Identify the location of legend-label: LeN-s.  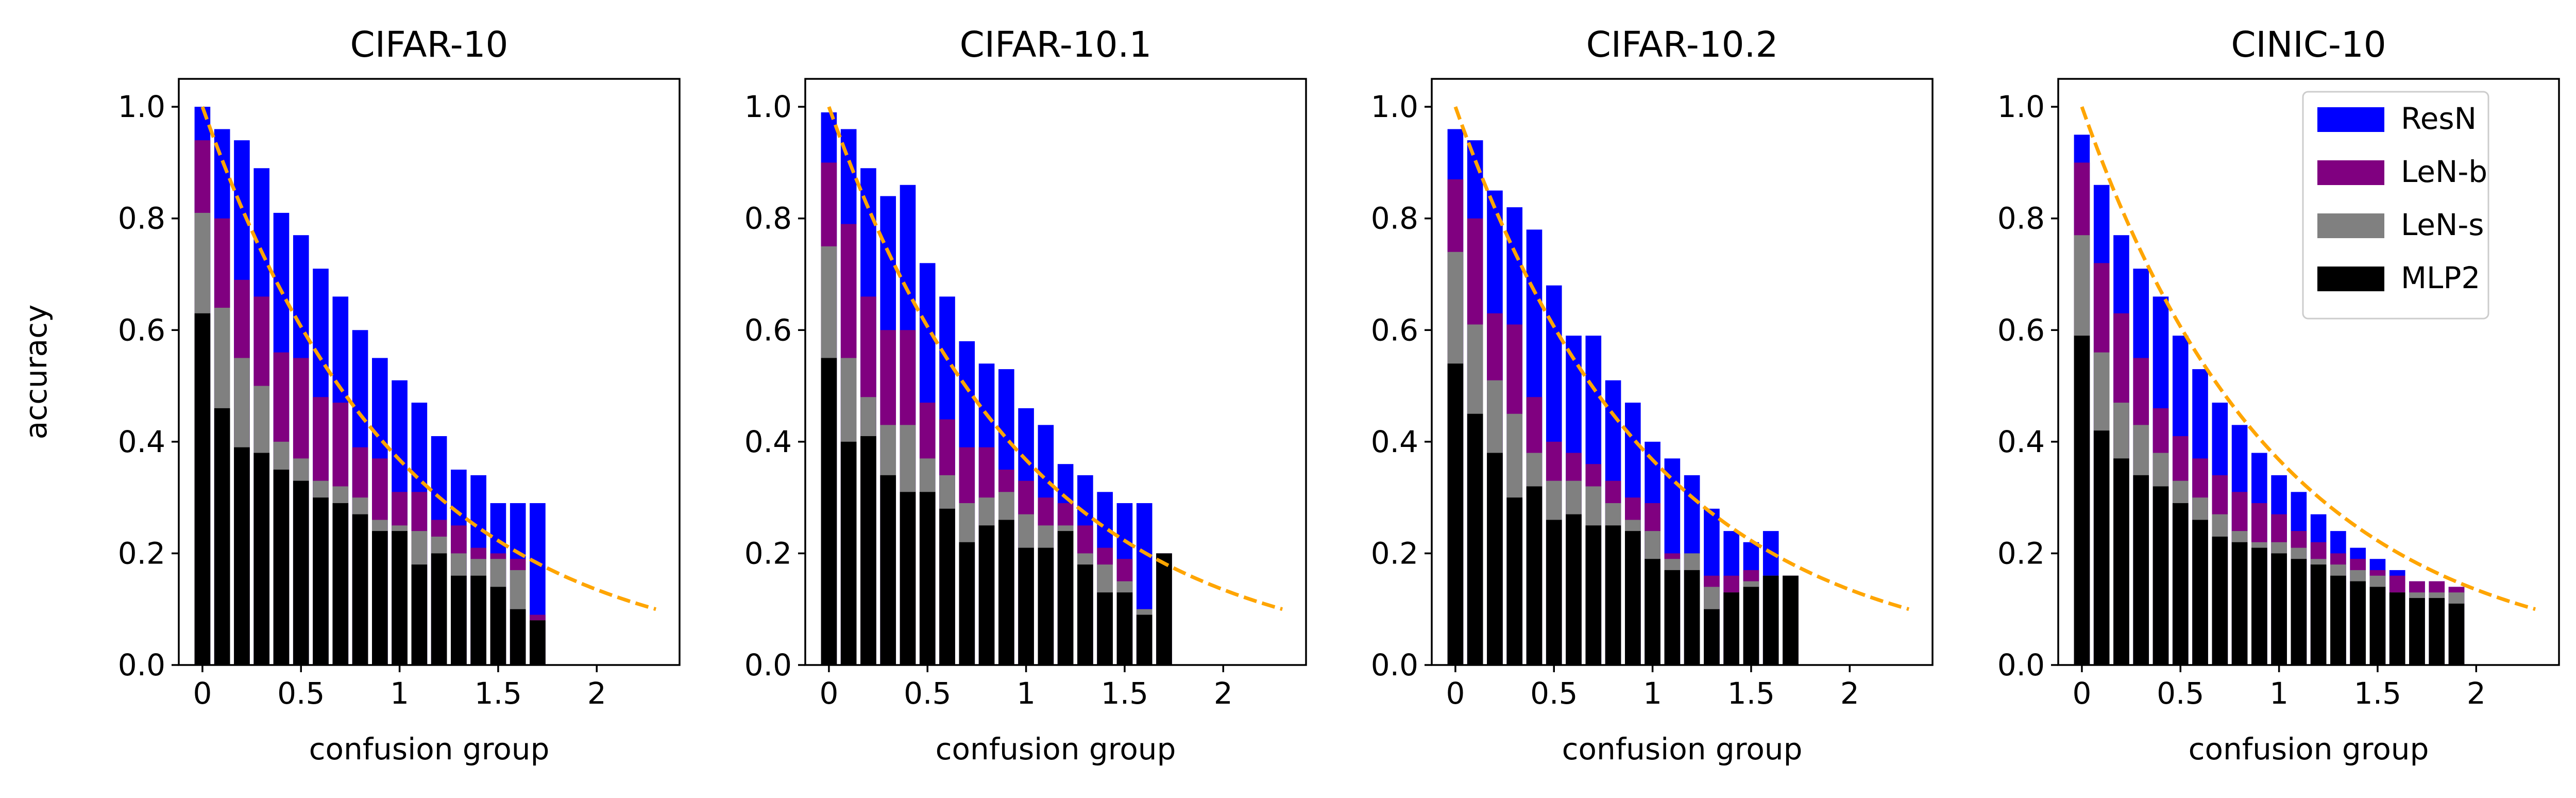
(2442, 224).